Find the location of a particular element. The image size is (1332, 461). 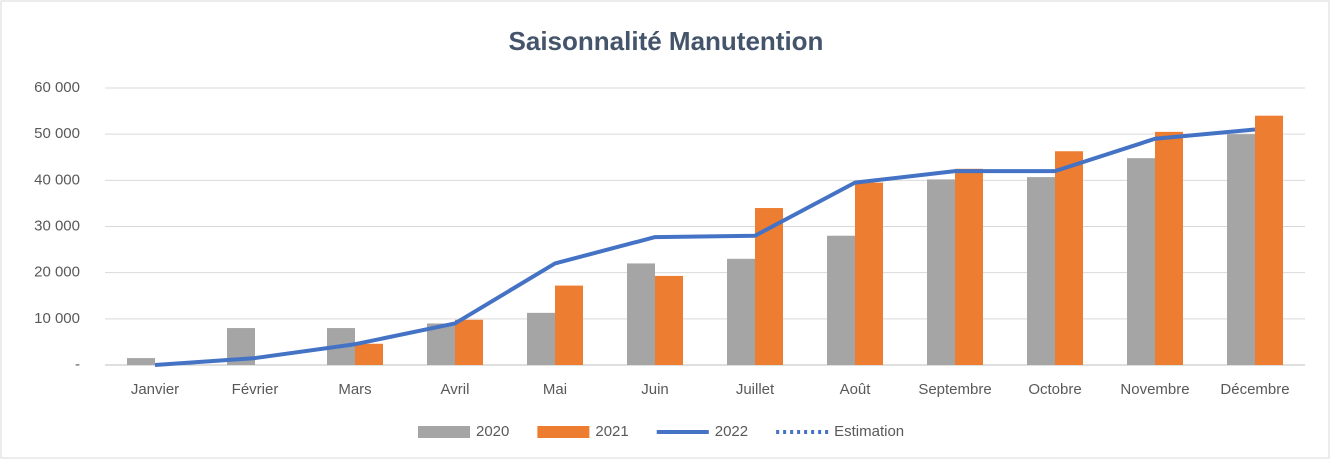

legend-label: 2020 is located at coordinates (492, 431).